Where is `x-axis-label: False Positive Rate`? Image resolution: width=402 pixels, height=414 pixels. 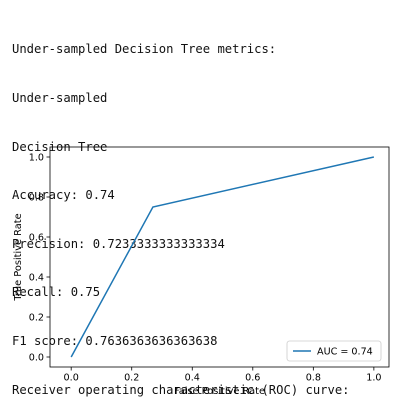
x-axis-label: False Positive Rate is located at coordinates (219, 391).